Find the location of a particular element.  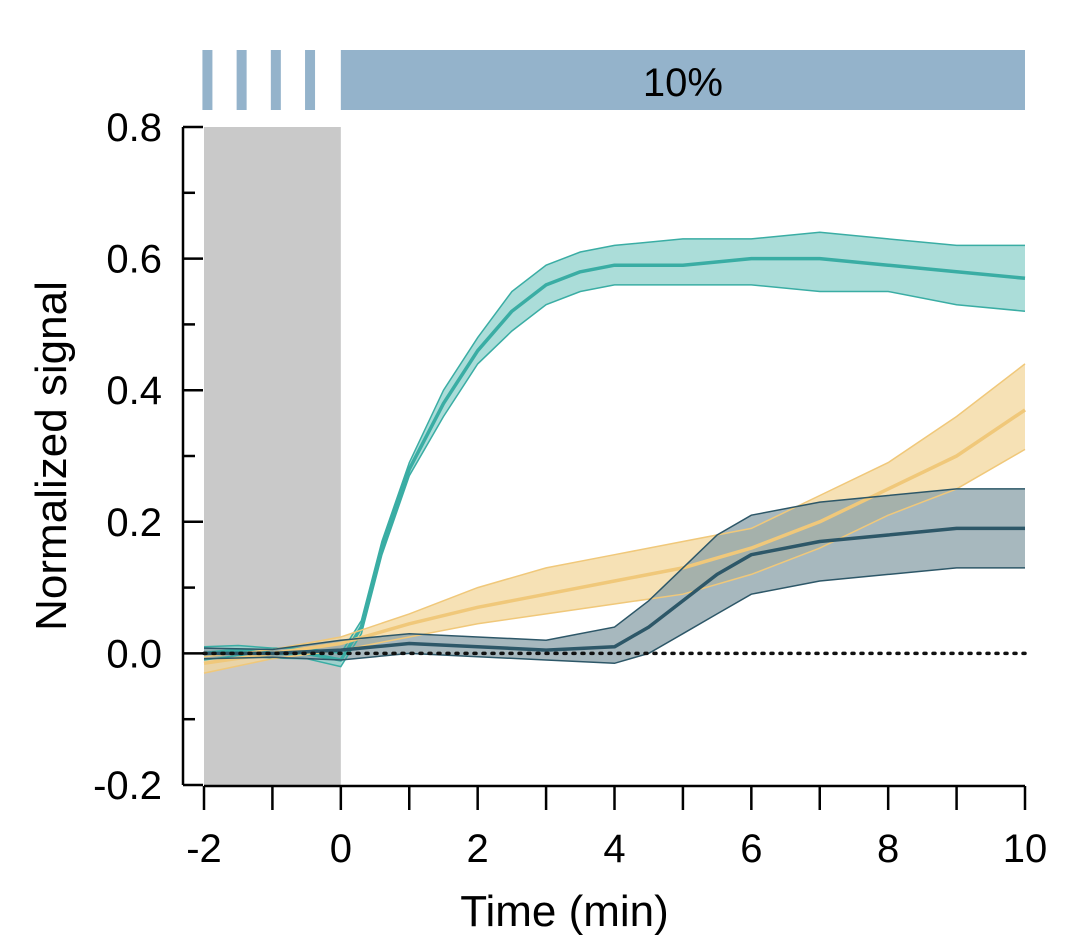

stimulus-bar is located at coordinates (613, 80).